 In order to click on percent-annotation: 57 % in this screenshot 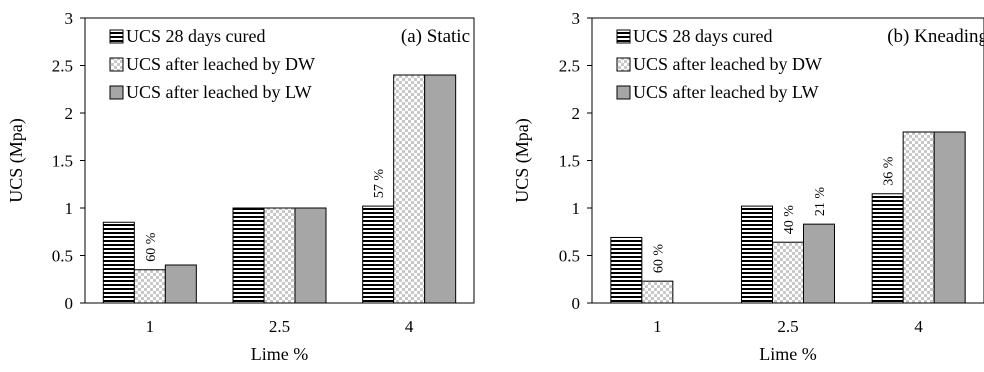, I will do `click(379, 184)`.